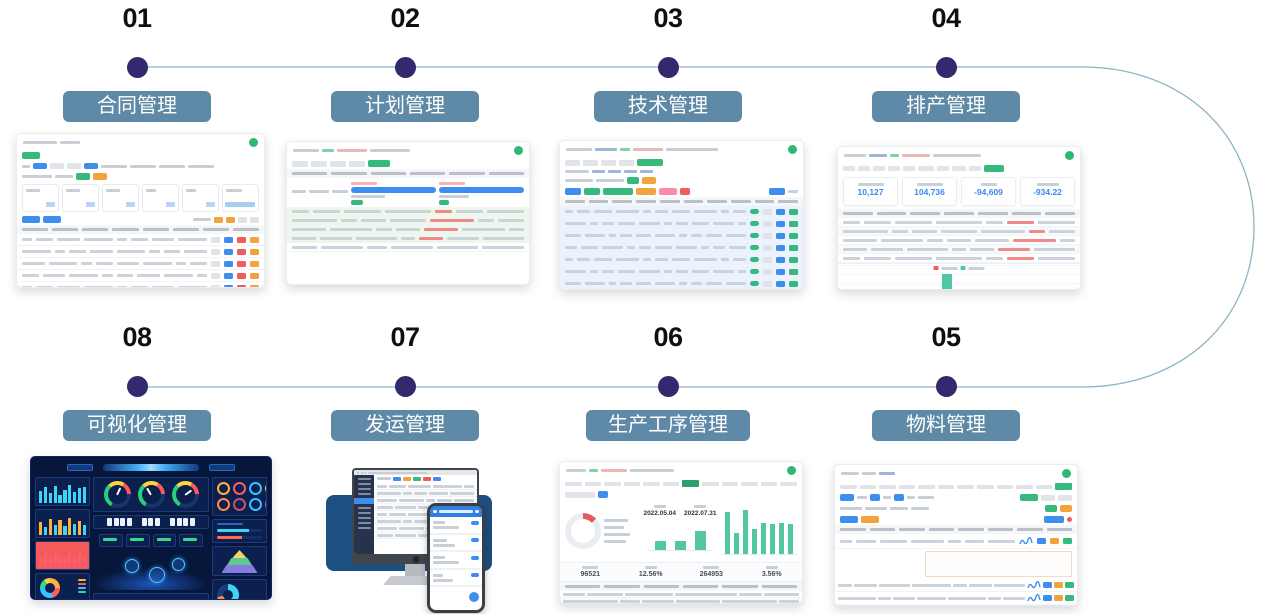  What do you see at coordinates (668, 62) in the screenshot?
I see `step-03: 03 技术管理` at bounding box center [668, 62].